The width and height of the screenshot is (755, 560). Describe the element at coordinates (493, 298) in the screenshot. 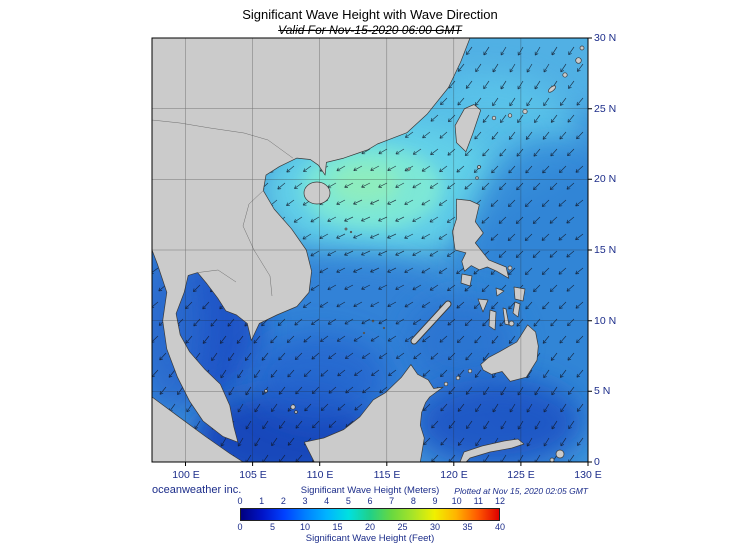

I see `land-visayas-islands` at that location.